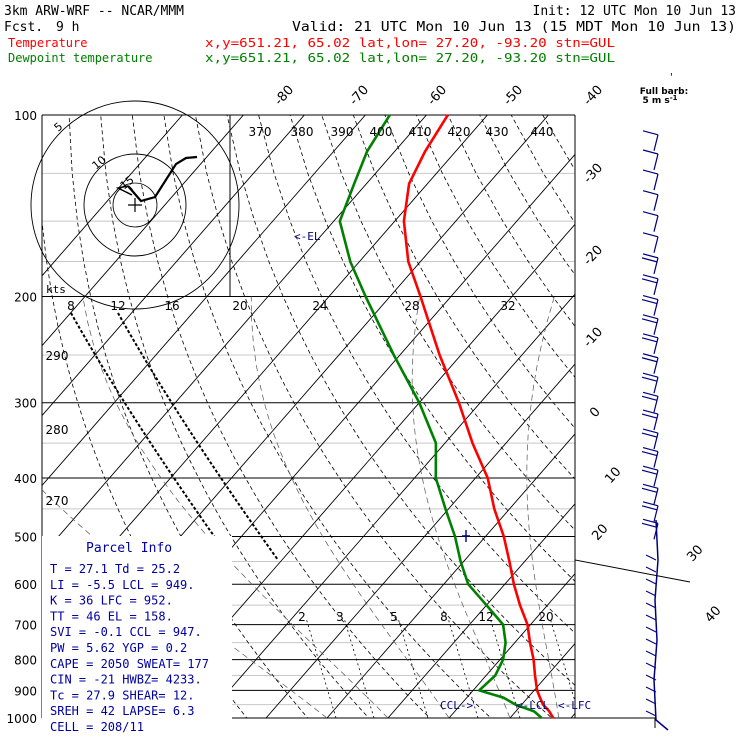  What do you see at coordinates (497, 132) in the screenshot?
I see `theta-label: 430` at bounding box center [497, 132].